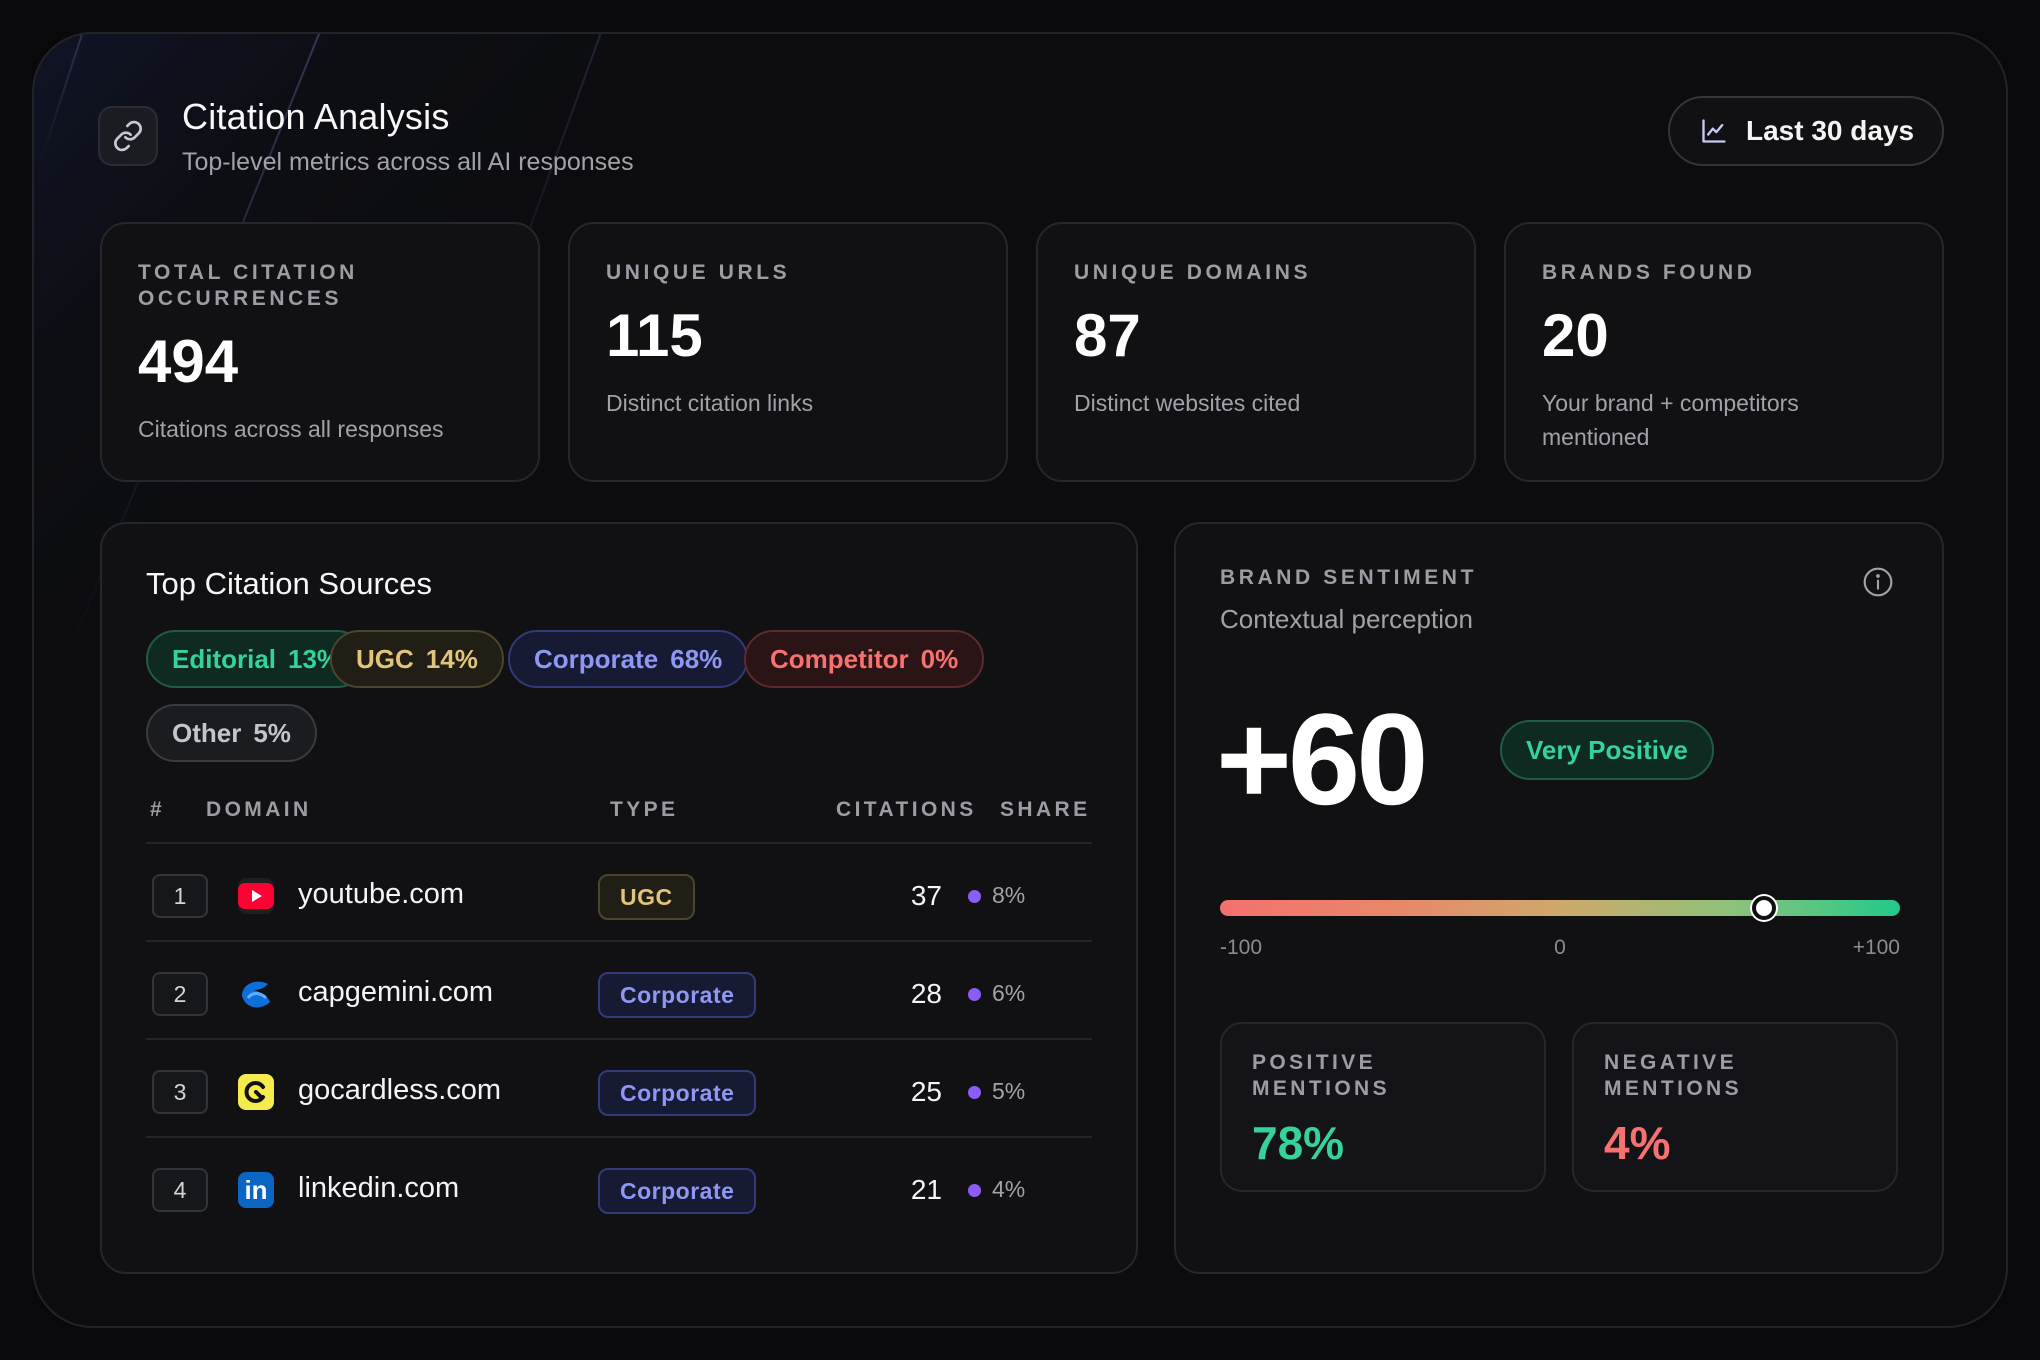  What do you see at coordinates (646, 897) in the screenshot?
I see `type-badge: UGC` at bounding box center [646, 897].